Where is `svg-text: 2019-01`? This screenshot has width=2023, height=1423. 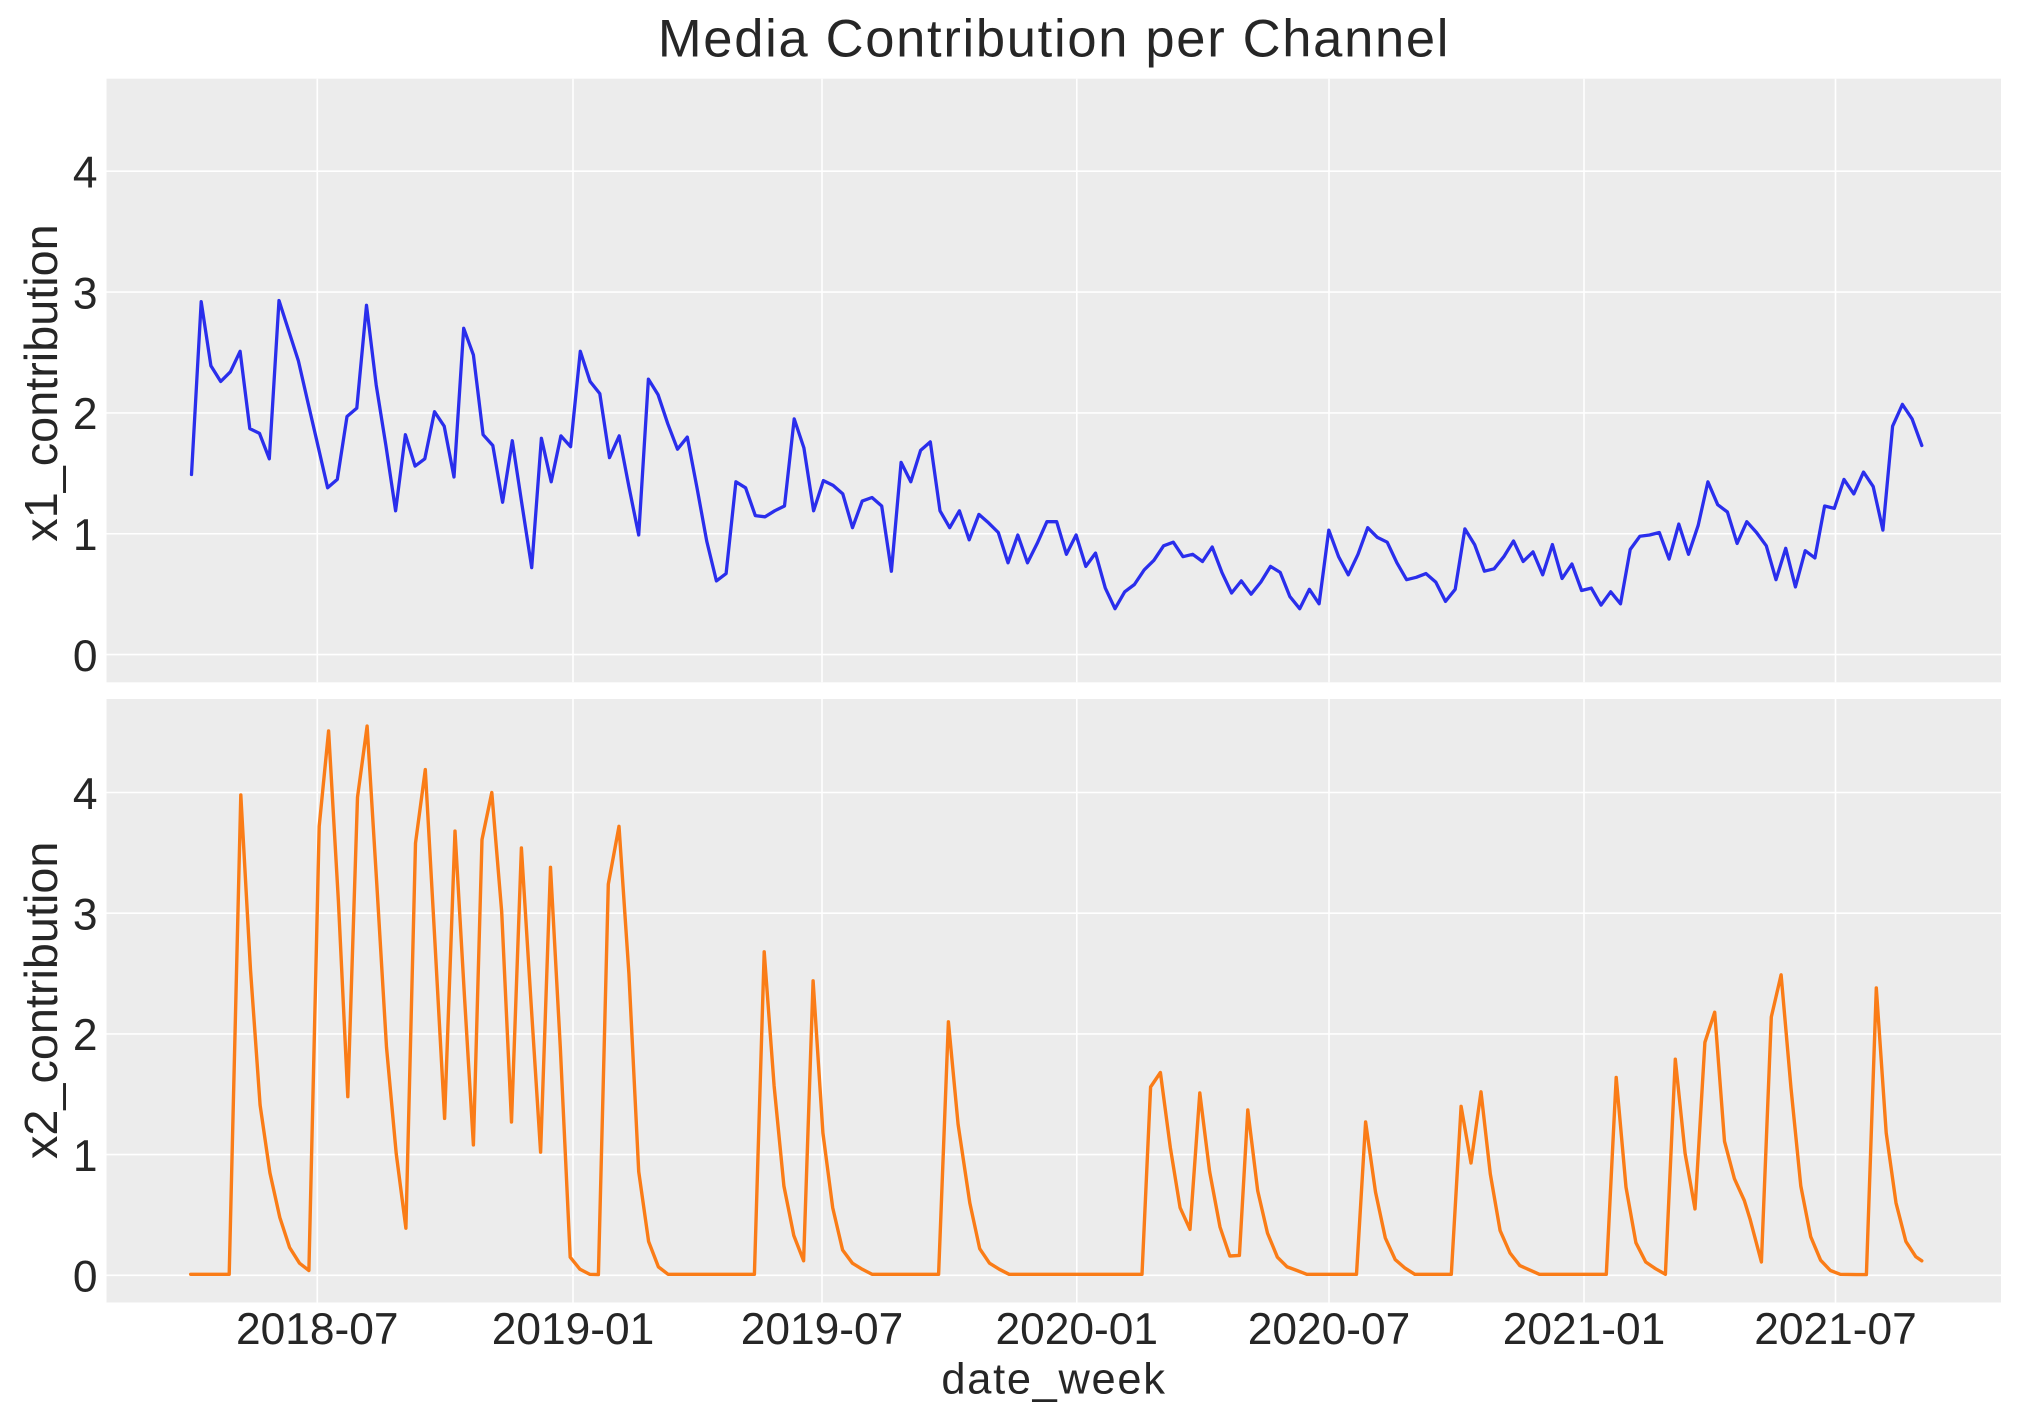 svg-text: 2019-01 is located at coordinates (573, 1329).